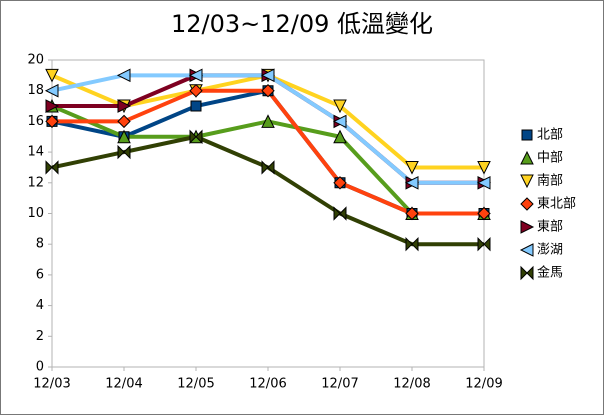 Image resolution: width=605 pixels, height=416 pixels. I want to click on y-tick-label: 16, so click(35, 121).